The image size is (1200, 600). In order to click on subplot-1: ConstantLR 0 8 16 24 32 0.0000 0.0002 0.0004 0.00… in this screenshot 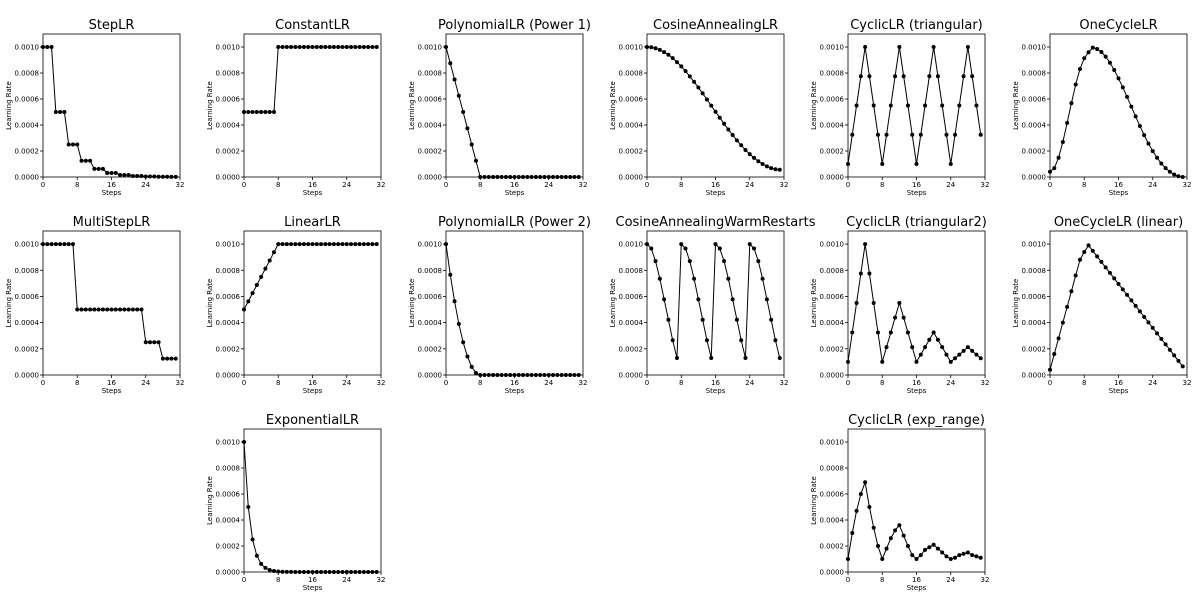, I will do `click(295, 107)`.